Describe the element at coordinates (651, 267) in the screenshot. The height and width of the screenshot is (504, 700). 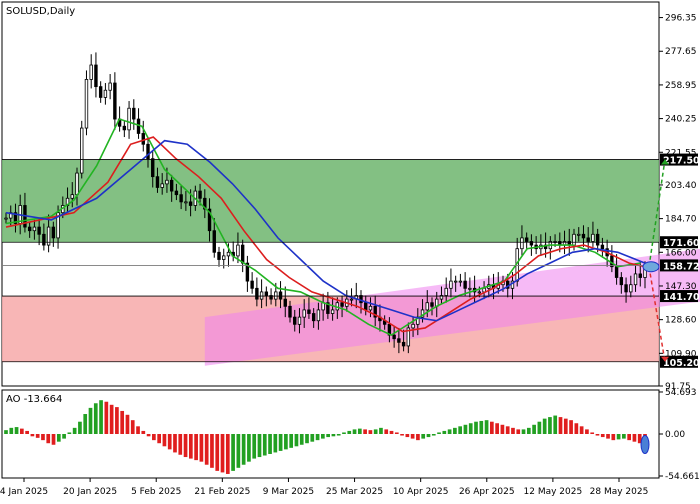
I see `current-price-marker` at that location.